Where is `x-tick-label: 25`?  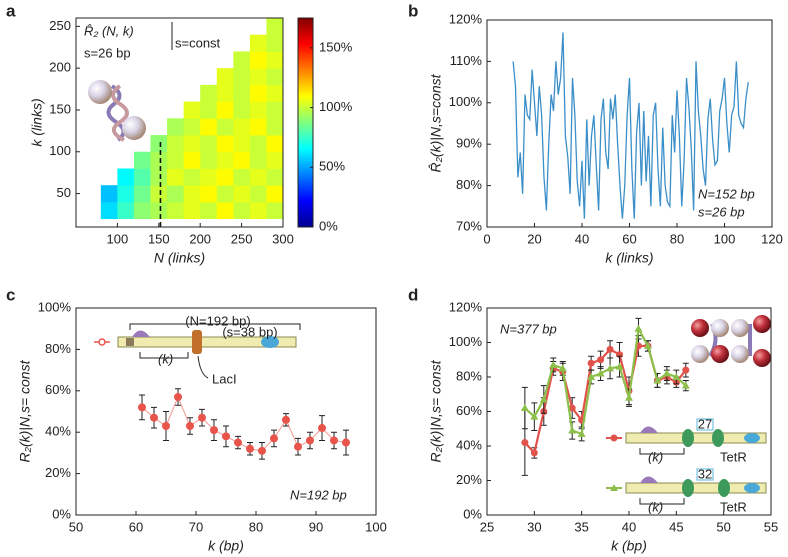 x-tick-label: 25 is located at coordinates (487, 526).